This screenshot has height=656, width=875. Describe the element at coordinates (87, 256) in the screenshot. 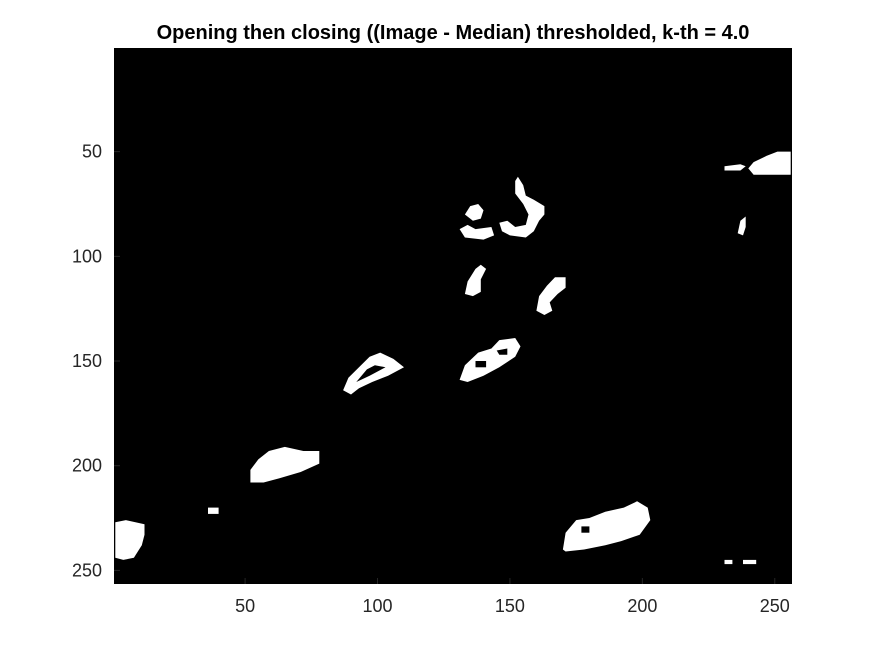

I see `y-tick-label: 100` at that location.